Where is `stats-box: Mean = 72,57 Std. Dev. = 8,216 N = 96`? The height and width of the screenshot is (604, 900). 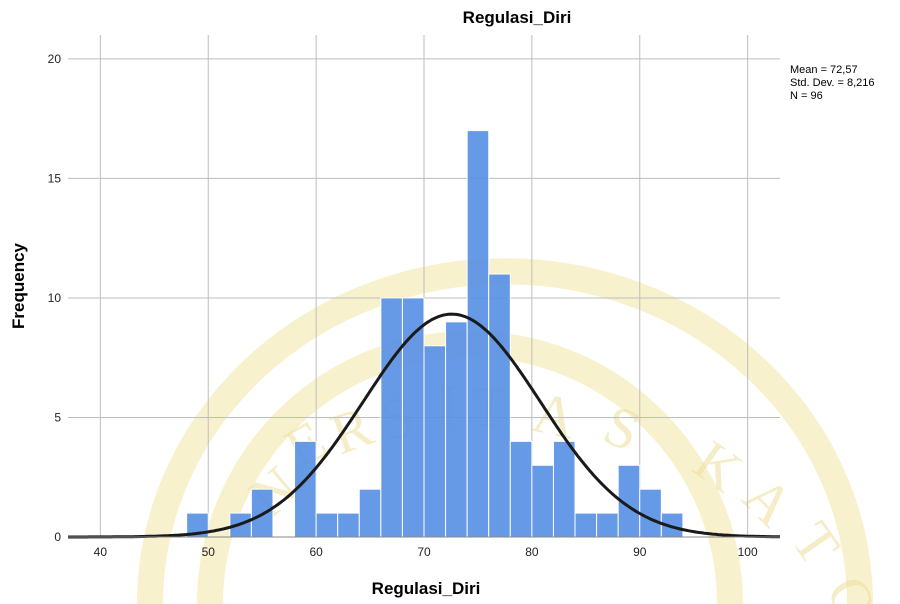
stats-box: Mean = 72,57 Std. Dev. = 8,216 N = 96 is located at coordinates (832, 83).